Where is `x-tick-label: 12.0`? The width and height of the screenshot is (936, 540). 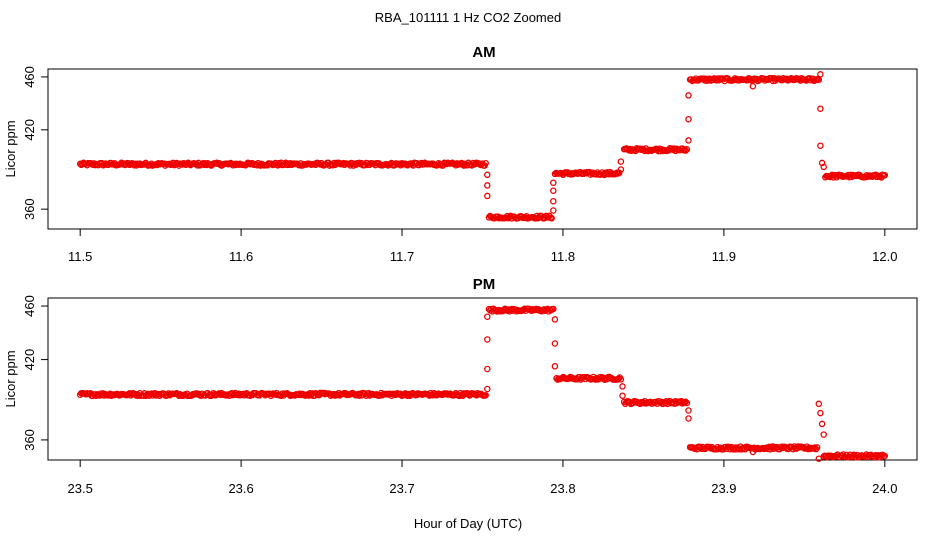
x-tick-label: 12.0 is located at coordinates (884, 256).